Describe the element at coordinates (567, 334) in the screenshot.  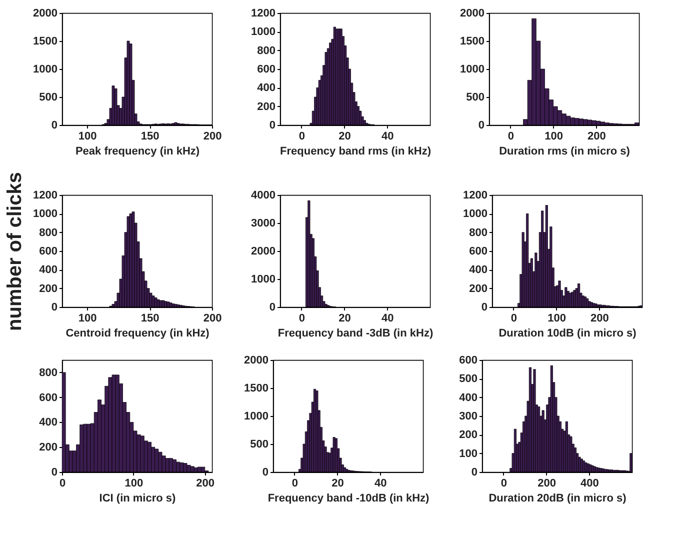
I see `x-axis-title: Duration 10dB (in micro s)` at that location.